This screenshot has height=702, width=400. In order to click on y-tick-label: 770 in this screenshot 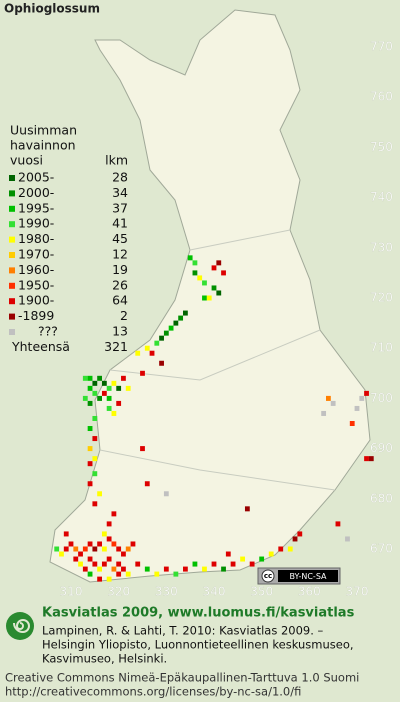, I will do `click(381, 47)`.